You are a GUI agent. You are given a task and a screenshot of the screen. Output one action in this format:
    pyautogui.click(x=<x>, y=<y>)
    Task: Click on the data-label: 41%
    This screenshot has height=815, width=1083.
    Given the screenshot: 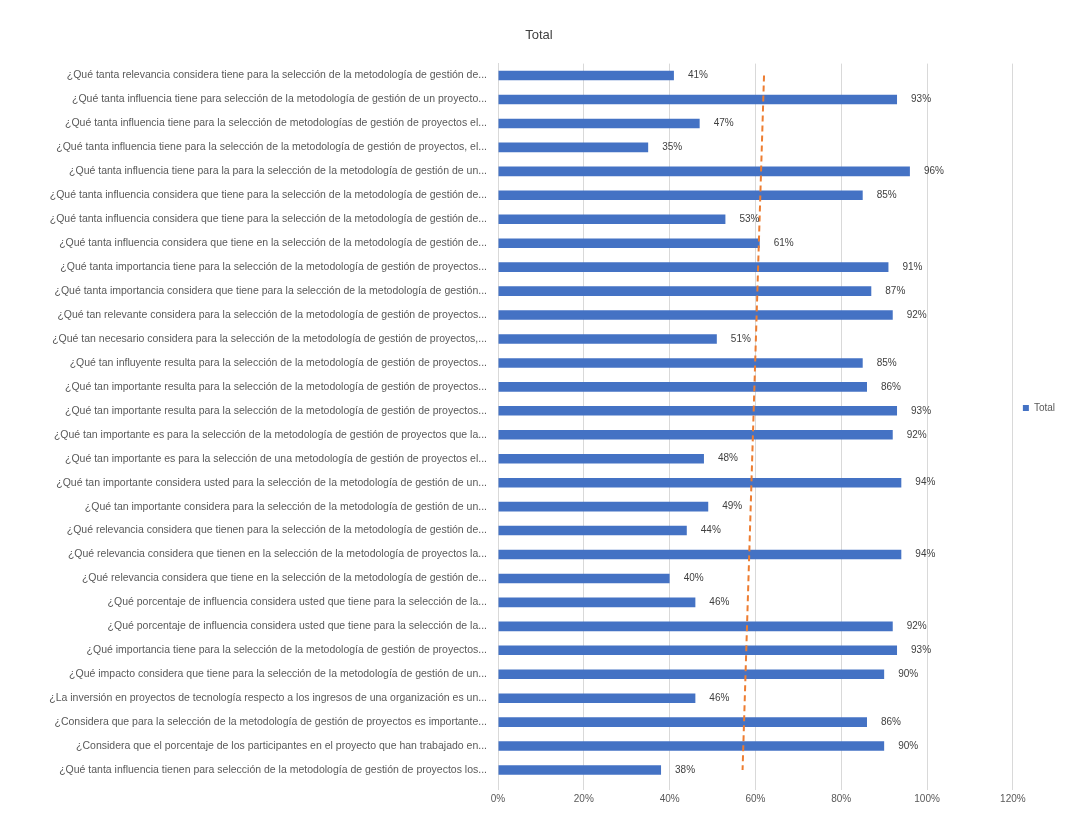 What is the action you would take?
    pyautogui.click(x=698, y=75)
    